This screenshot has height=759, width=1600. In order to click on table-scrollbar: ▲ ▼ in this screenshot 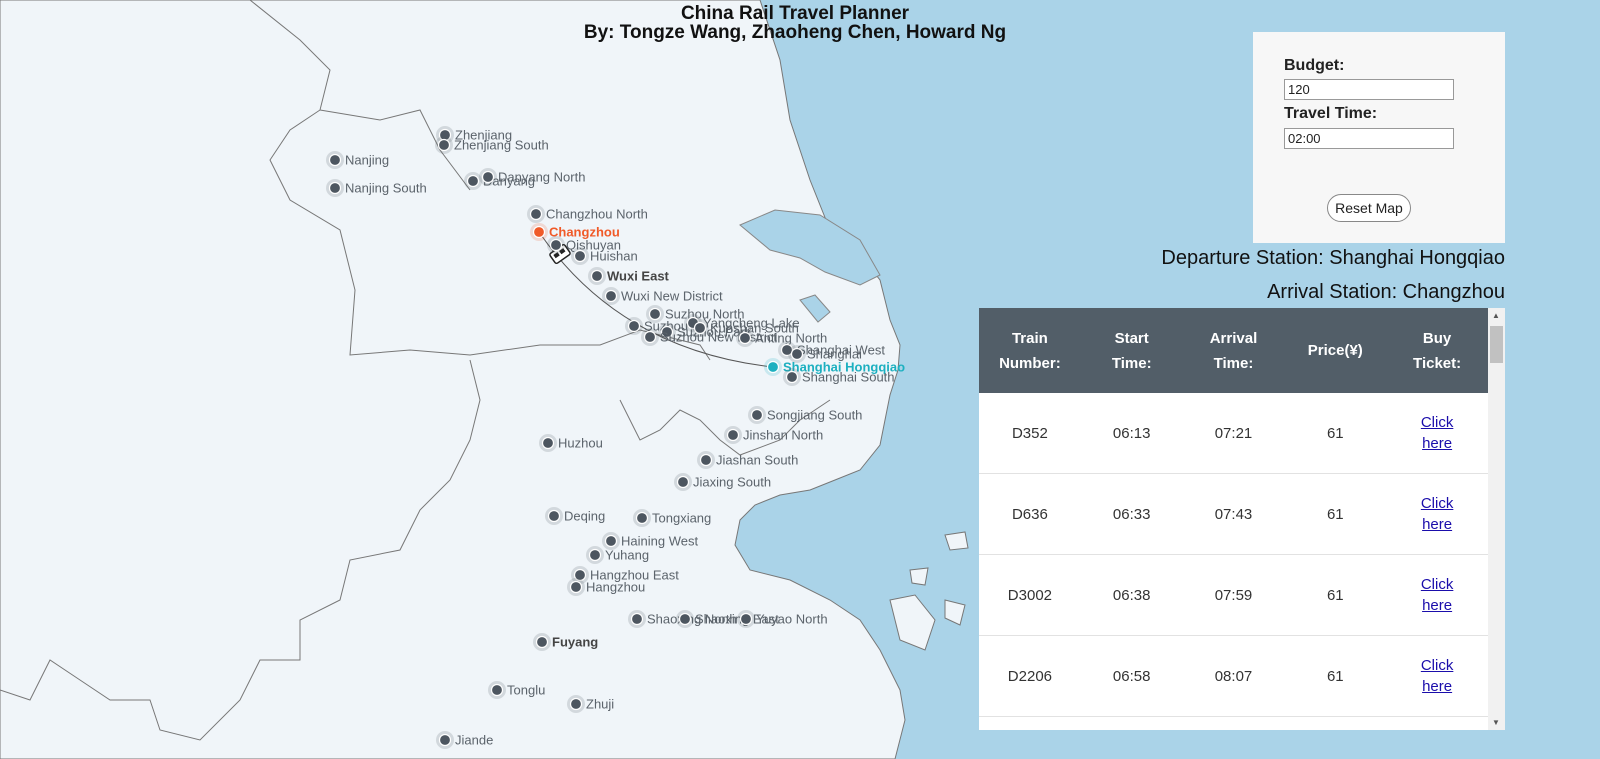, I will do `click(1496, 519)`.